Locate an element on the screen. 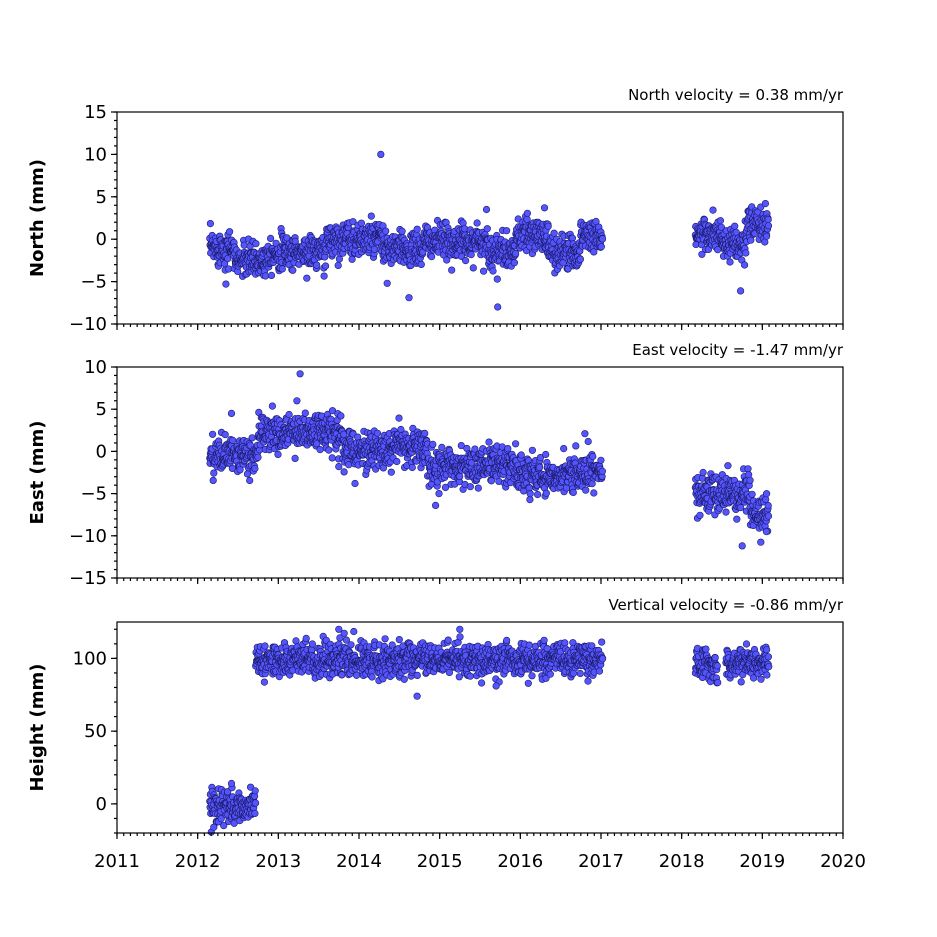  y-tick-label: 10 is located at coordinates (95, 154).